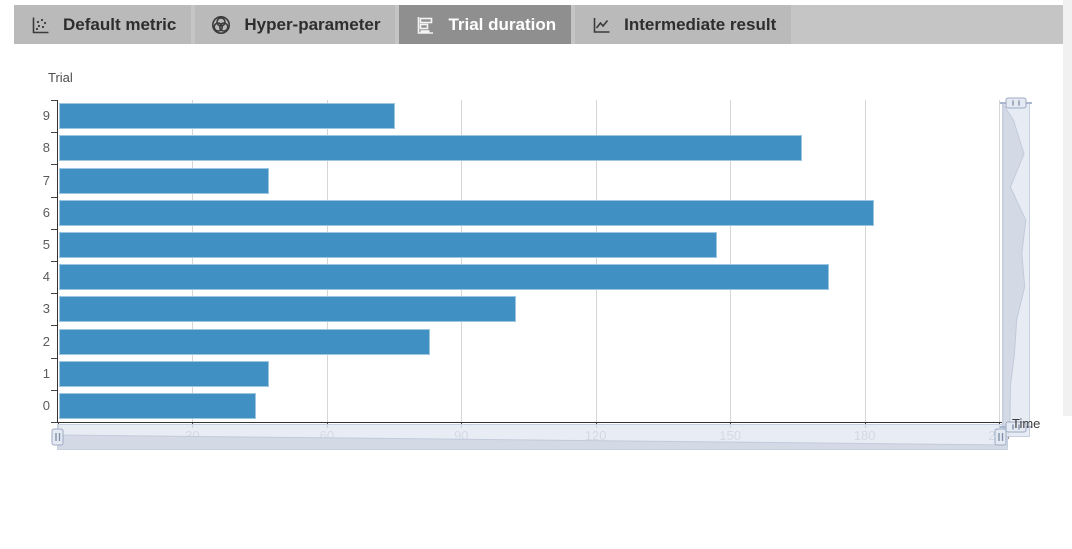 This screenshot has height=549, width=1072. What do you see at coordinates (46, 212) in the screenshot?
I see `y-axis-category-label: 6` at bounding box center [46, 212].